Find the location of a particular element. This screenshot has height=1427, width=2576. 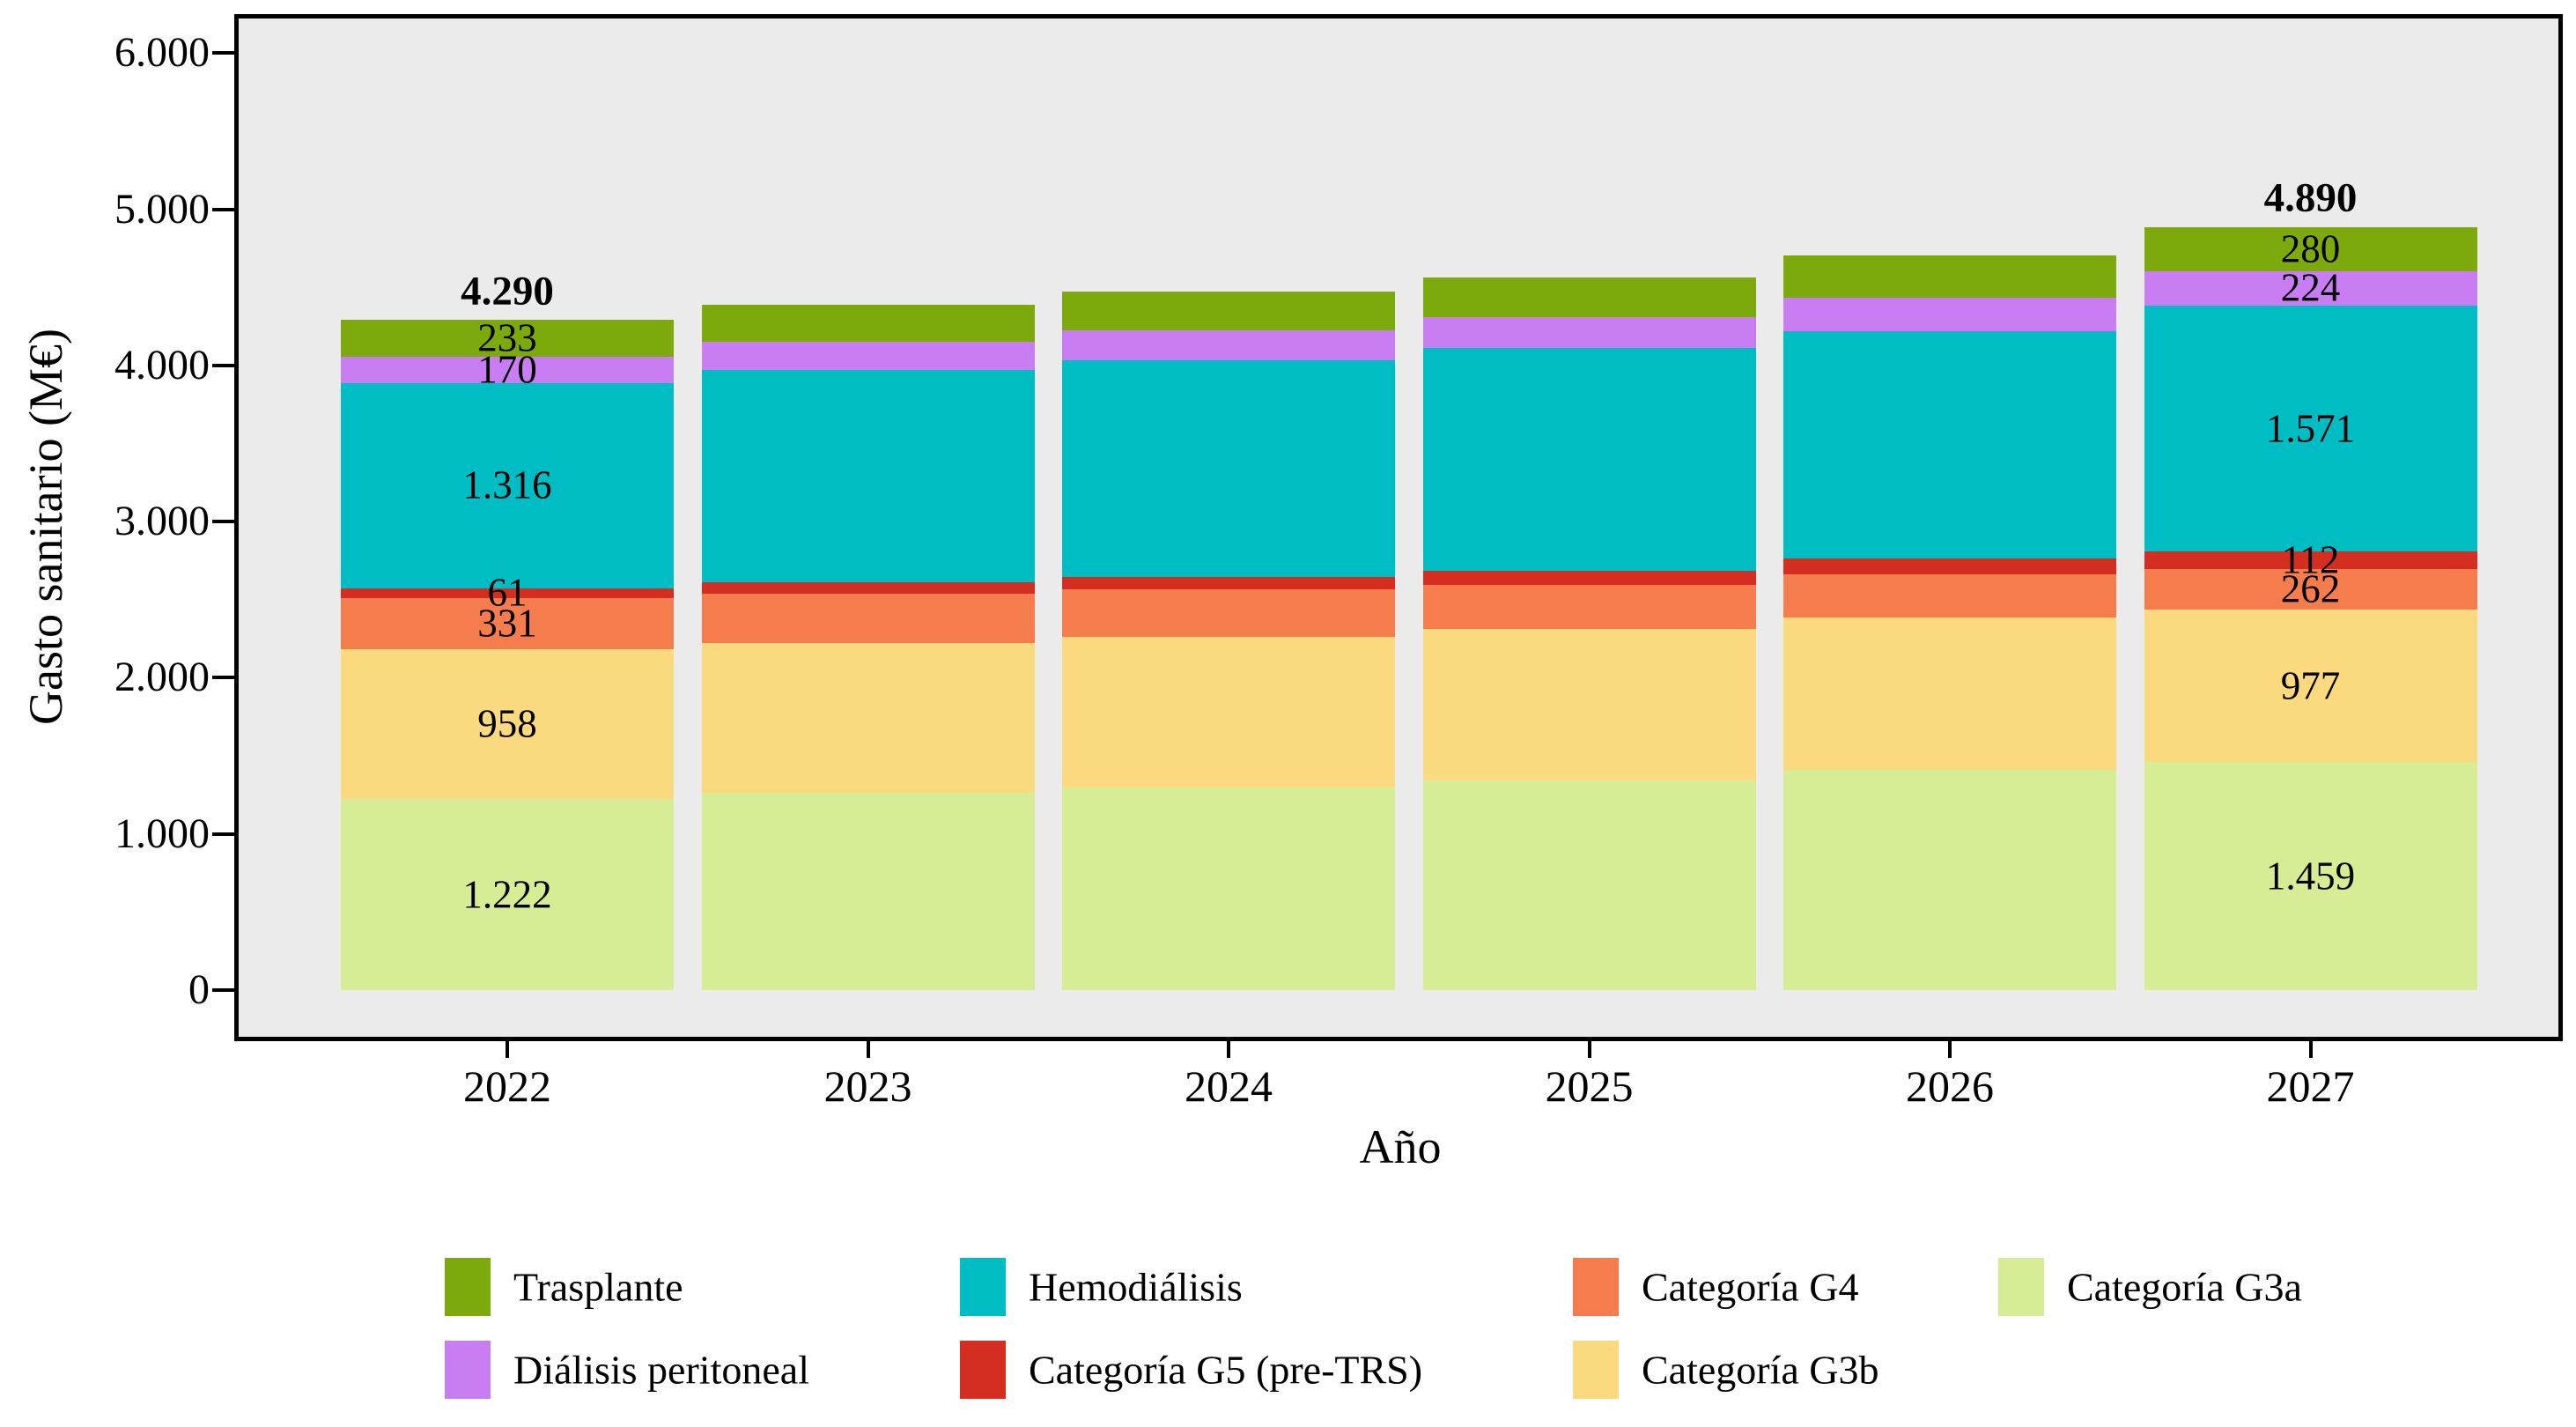

legend-item-label: Trasplante is located at coordinates (598, 1287).